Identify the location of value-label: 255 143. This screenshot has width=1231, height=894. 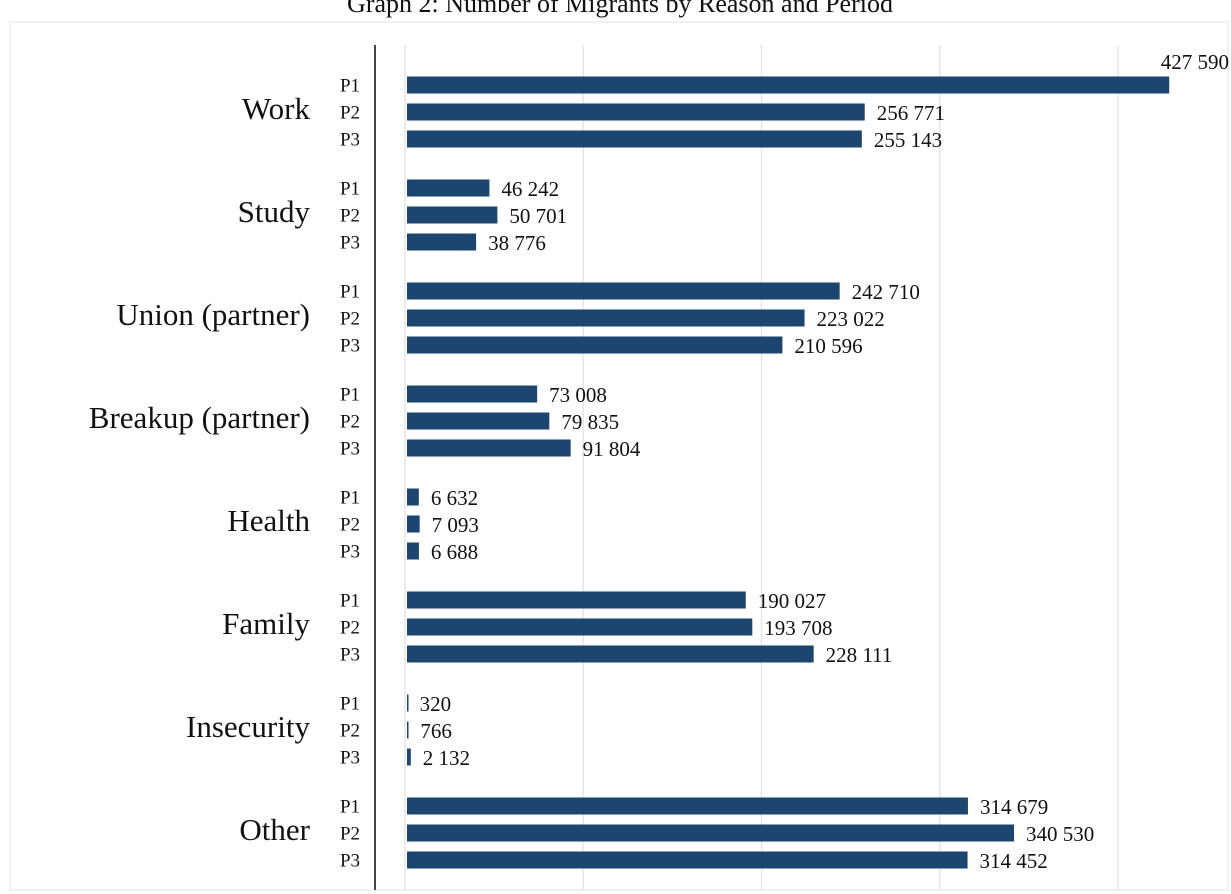
(908, 140).